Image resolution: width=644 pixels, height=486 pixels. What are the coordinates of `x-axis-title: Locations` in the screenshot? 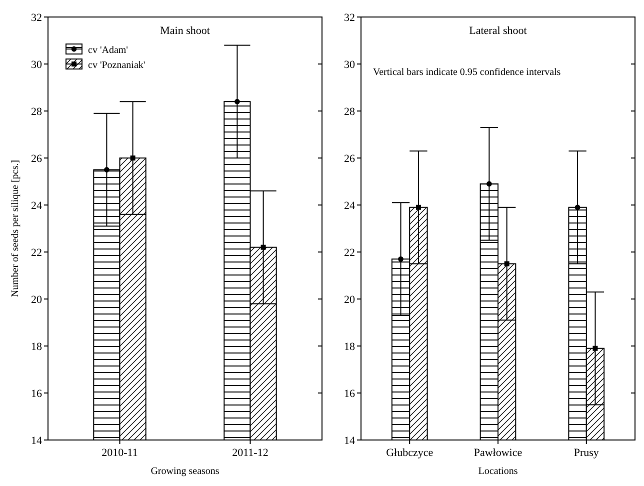 It's located at (498, 471).